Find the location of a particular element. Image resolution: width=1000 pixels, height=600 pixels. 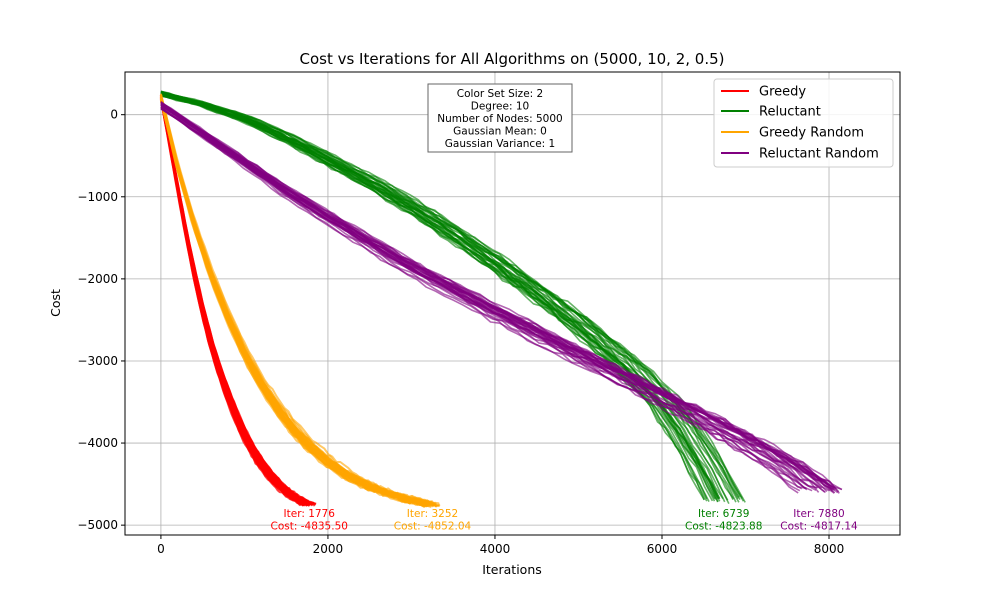

annotation-iter-greedy: Iter: 1776 is located at coordinates (310, 514).